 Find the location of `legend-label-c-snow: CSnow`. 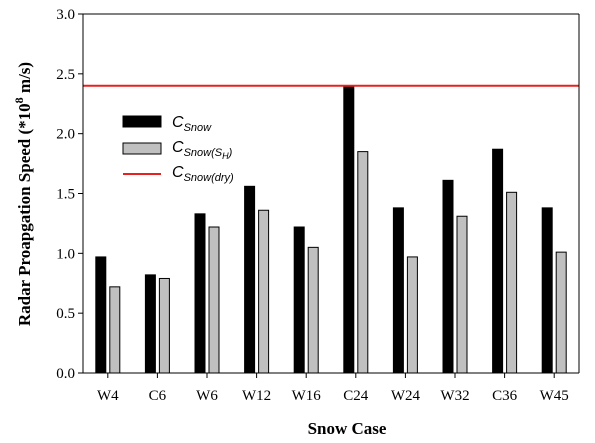

legend-label-c-snow: CSnow is located at coordinates (192, 124).